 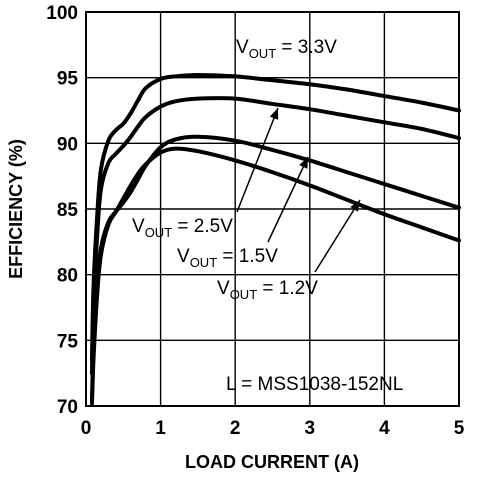 I want to click on series-label-3: VOUT = 1.2V, so click(x=267, y=290).